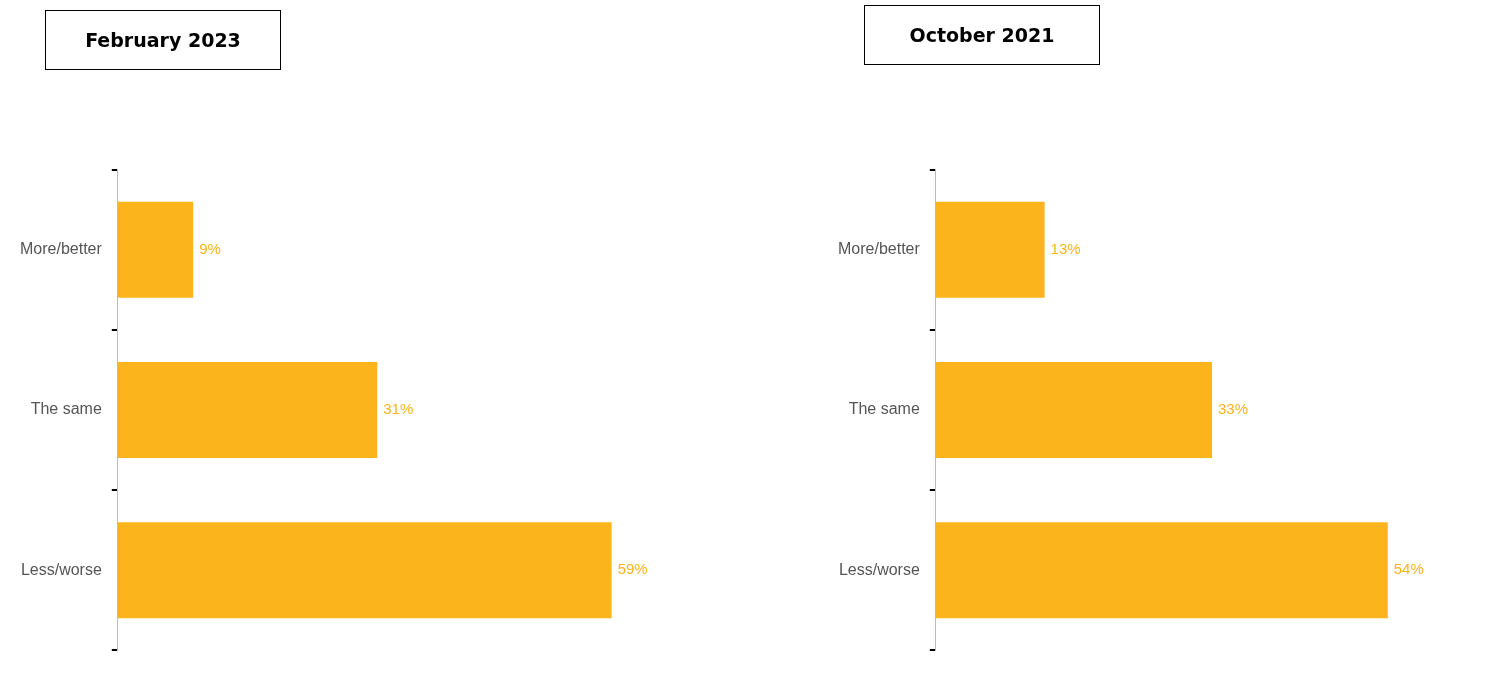 The height and width of the screenshot is (673, 1497). I want to click on data-label: 13%, so click(1065, 248).